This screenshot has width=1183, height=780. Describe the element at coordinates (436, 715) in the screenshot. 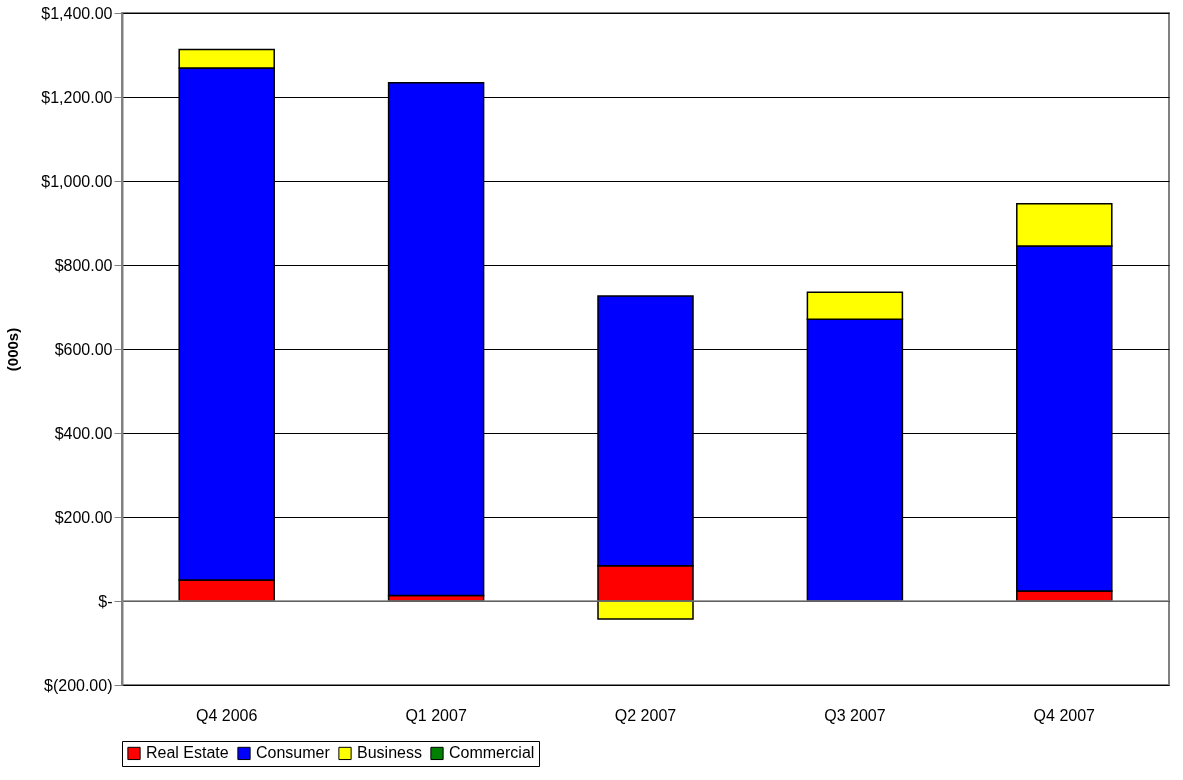

I see `x-tick-label: Q1 2007` at that location.